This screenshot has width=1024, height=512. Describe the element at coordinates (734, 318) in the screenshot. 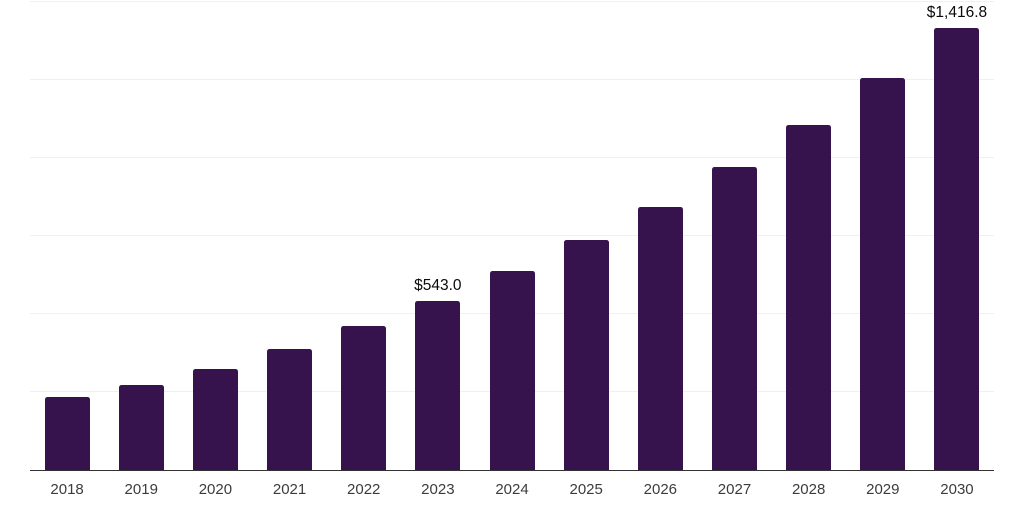

I see `bar-2027` at that location.